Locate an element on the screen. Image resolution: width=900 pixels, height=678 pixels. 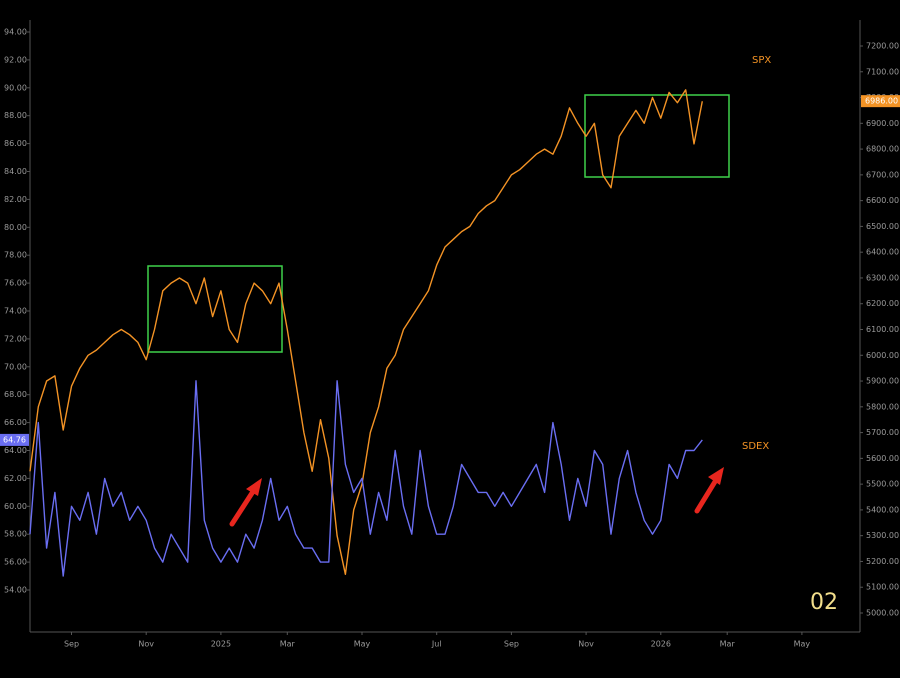
y-tick-label: 82.00 is located at coordinates (15, 199).